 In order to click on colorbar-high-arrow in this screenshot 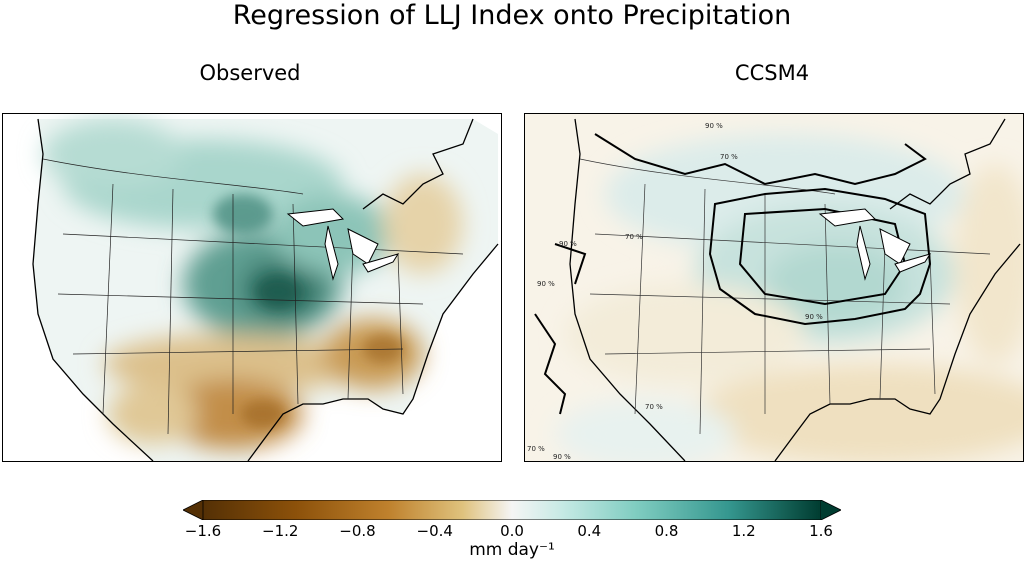, I will do `click(831, 510)`.